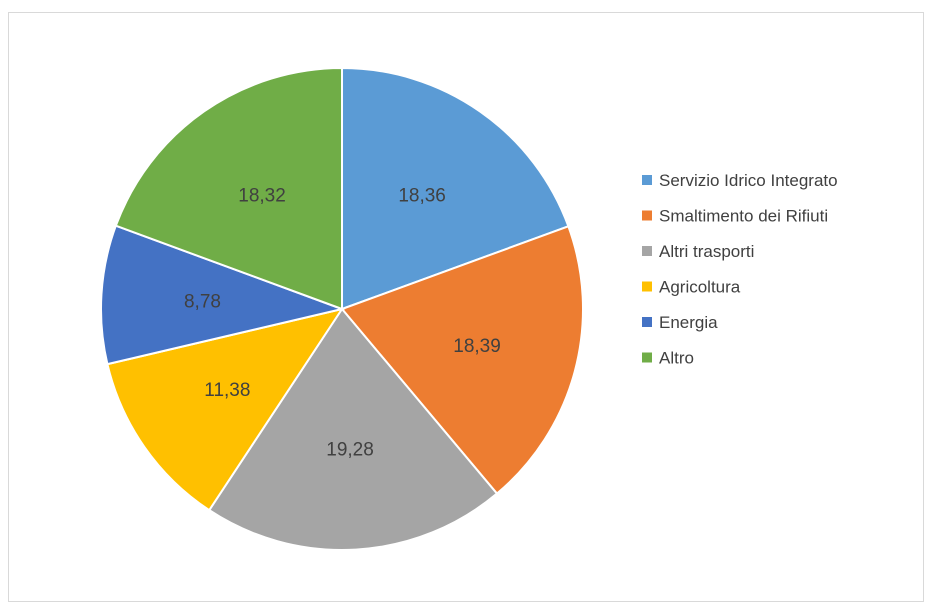  I want to click on data-label-smaltimento-dei-rifiuti: 18,39, so click(477, 346).